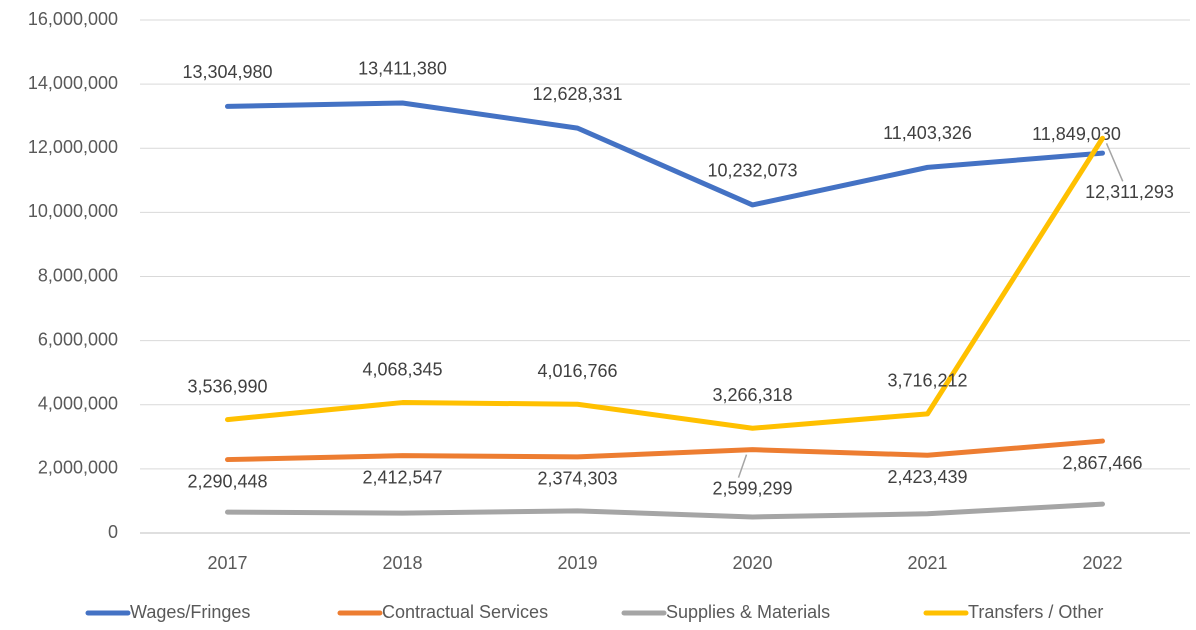 The height and width of the screenshot is (630, 1196). Describe the element at coordinates (227, 481) in the screenshot. I see `data-label: 2,290,448` at that location.